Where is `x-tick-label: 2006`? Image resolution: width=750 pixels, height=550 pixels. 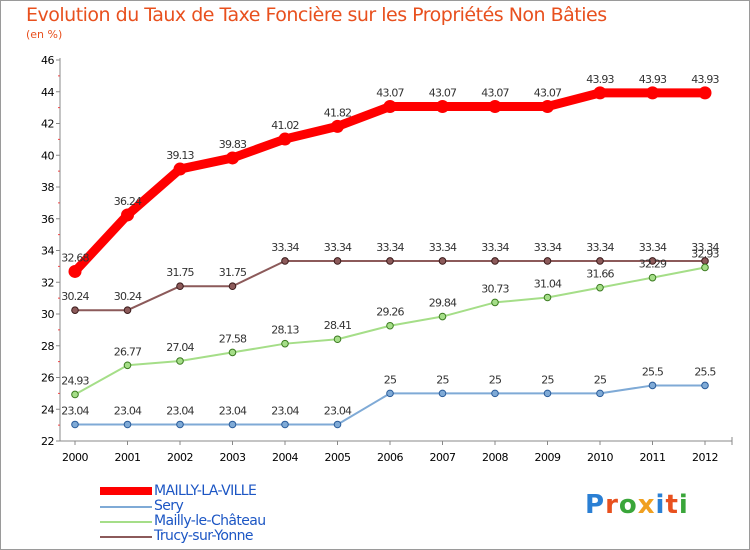
x-tick-label: 2006 is located at coordinates (390, 457).